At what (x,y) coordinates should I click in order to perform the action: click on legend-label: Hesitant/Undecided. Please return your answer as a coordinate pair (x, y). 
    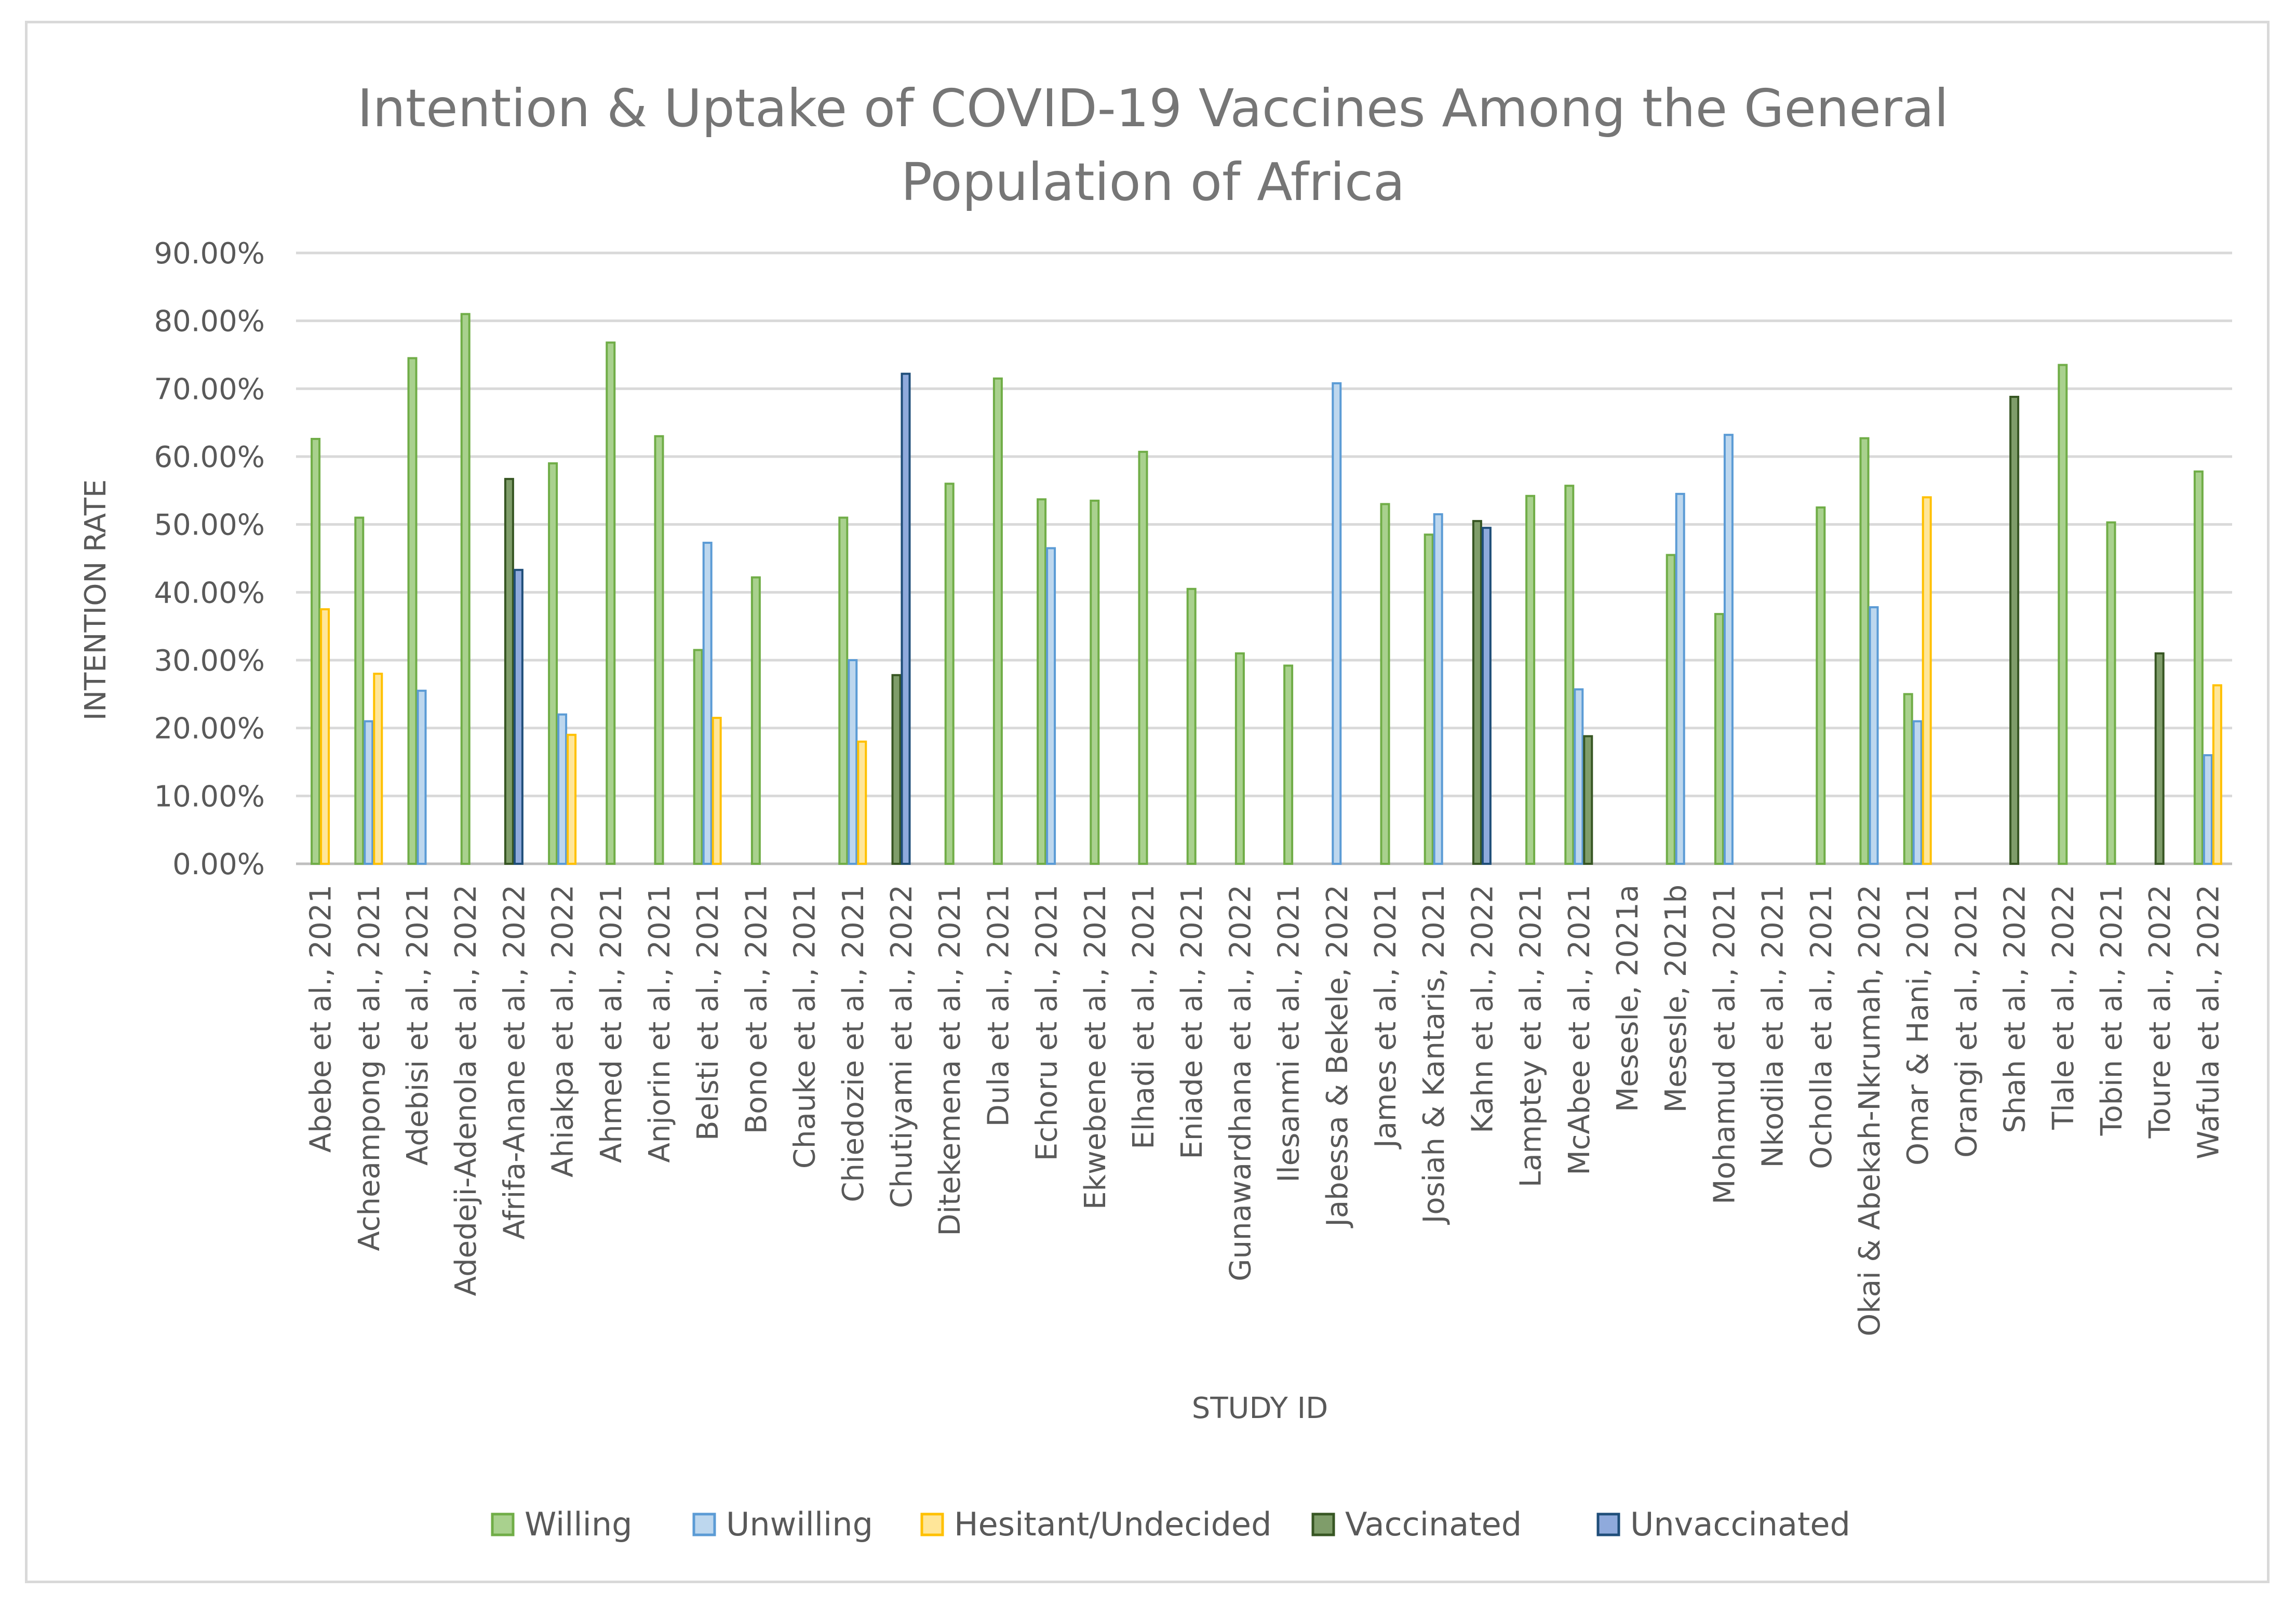
    Looking at the image, I should click on (1112, 1524).